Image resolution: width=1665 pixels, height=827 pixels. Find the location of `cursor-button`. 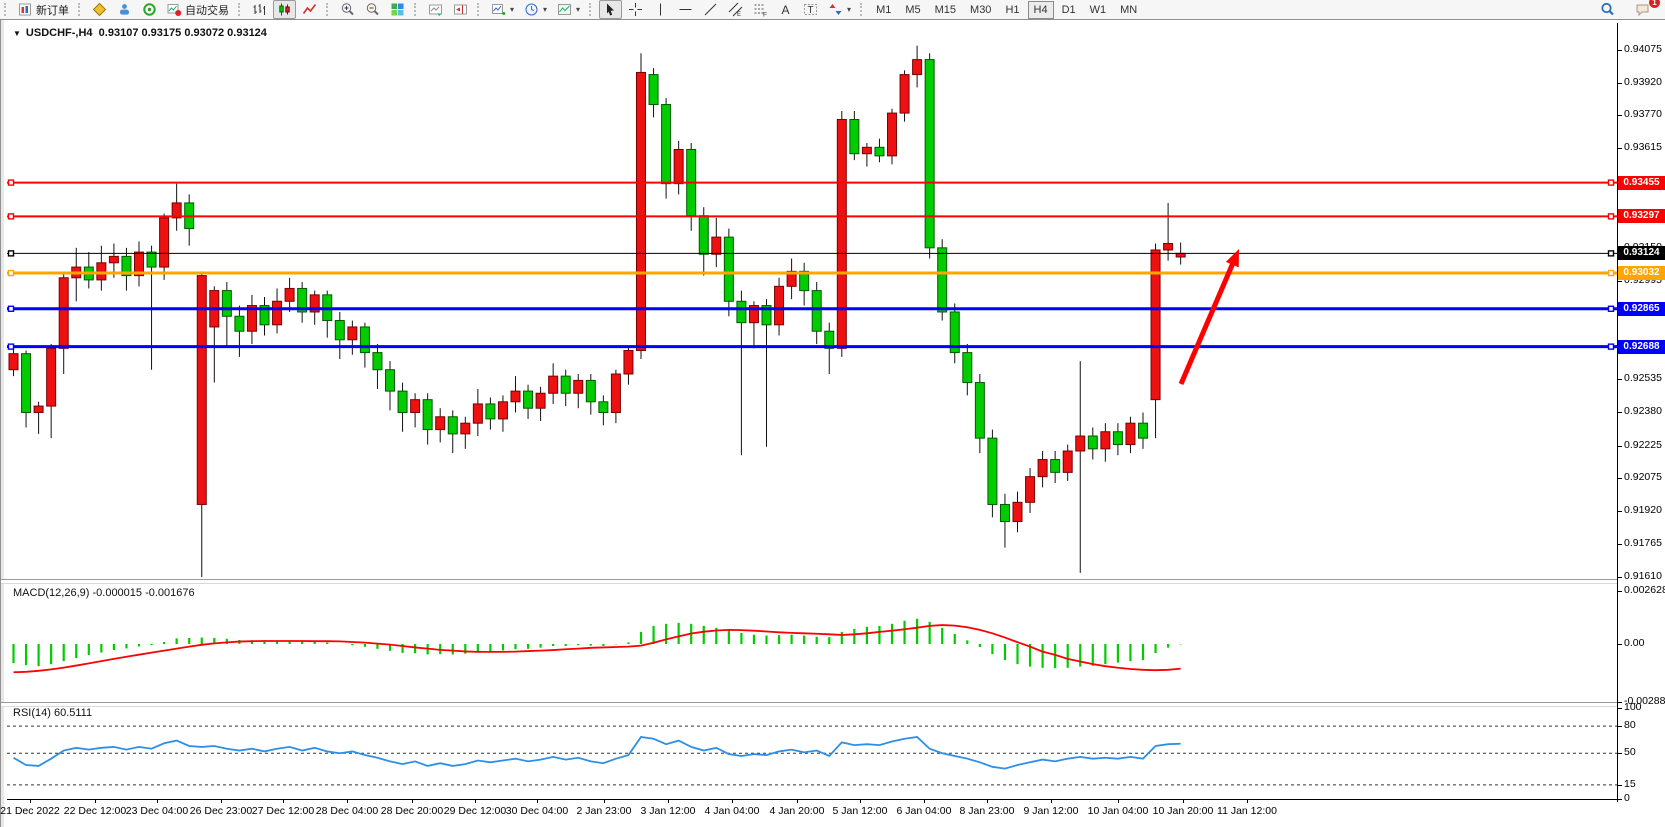

cursor-button is located at coordinates (611, 9).